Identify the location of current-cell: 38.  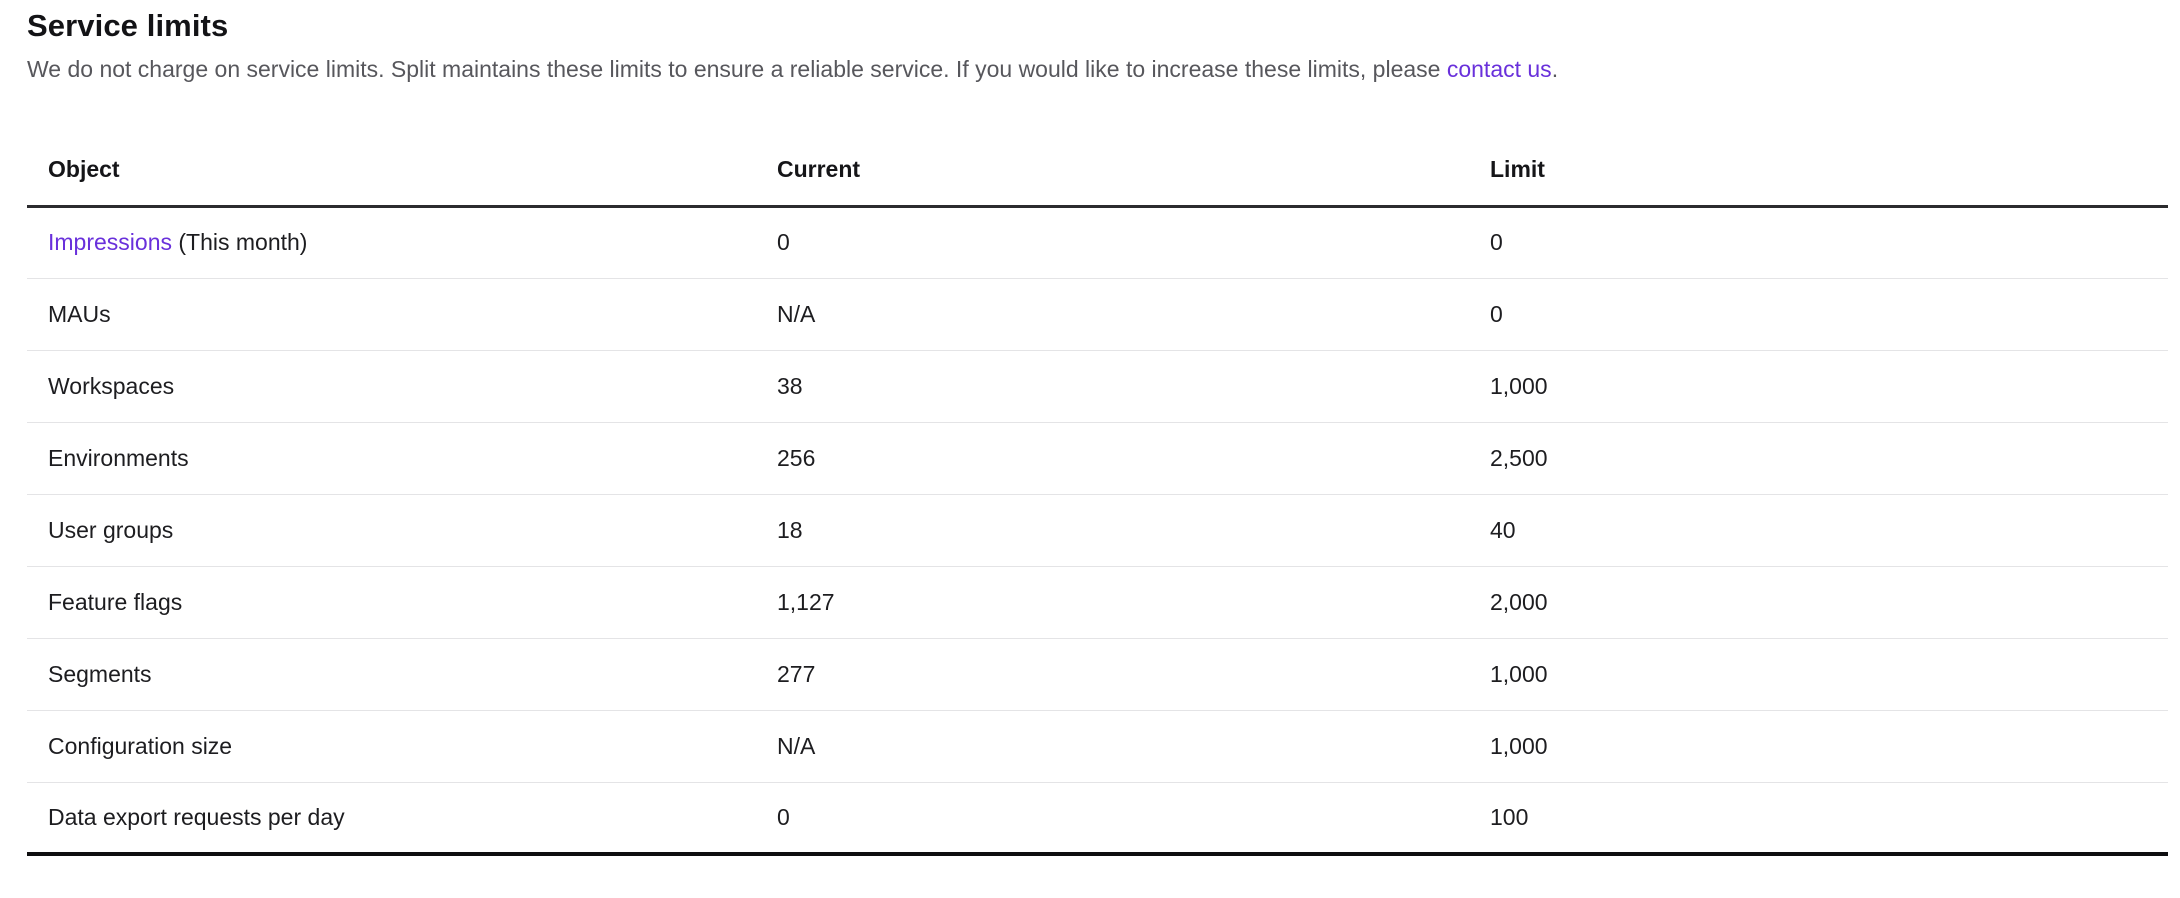
(1112, 386).